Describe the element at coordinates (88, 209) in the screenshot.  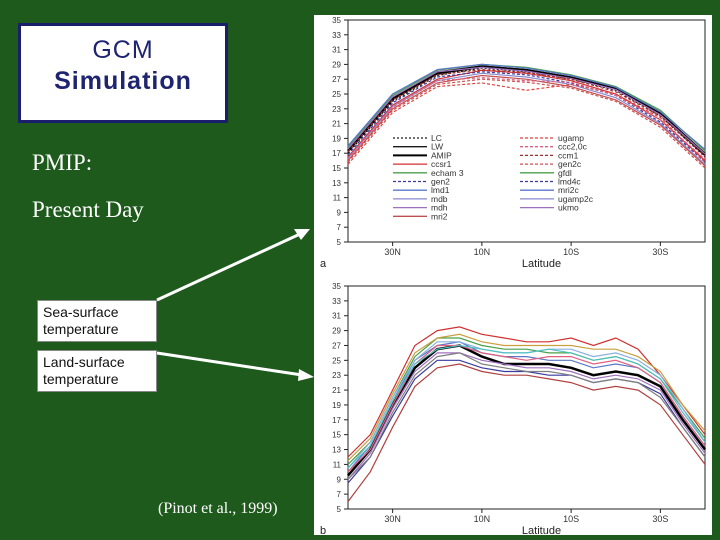
I see `subtitle-line2: Present Day` at that location.